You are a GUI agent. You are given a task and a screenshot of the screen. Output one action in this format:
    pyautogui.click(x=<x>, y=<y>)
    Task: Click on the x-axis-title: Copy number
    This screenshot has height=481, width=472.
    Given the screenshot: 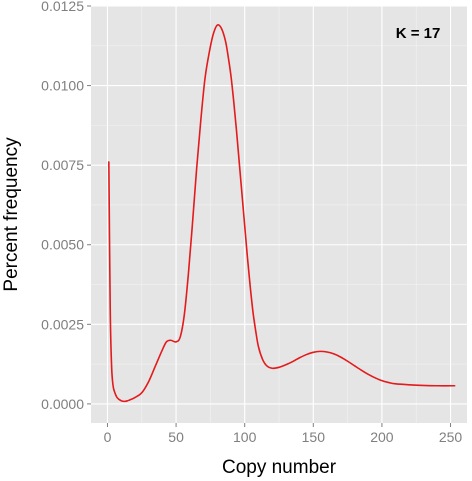 What is the action you would take?
    pyautogui.click(x=279, y=467)
    